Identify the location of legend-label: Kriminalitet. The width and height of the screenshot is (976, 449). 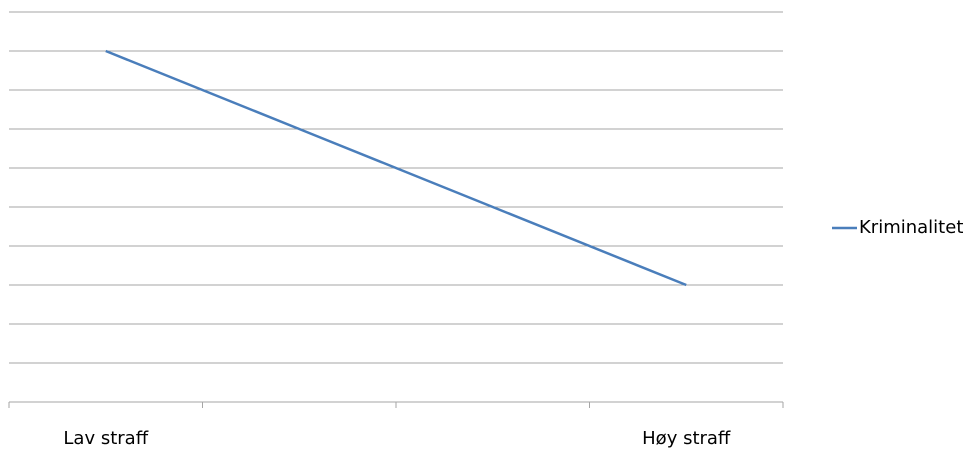
(911, 227).